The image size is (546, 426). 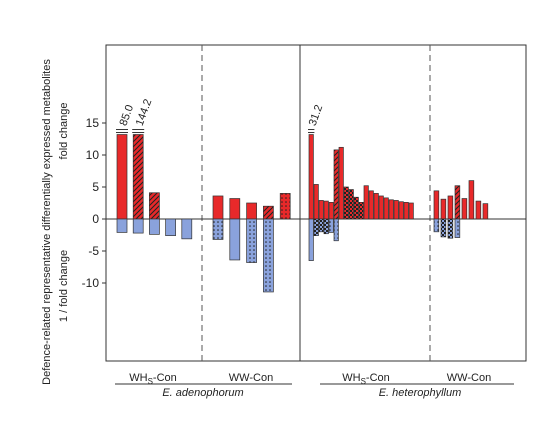 I want to click on group-label-ww-heterophyllum: WW-Con, so click(x=469, y=378).